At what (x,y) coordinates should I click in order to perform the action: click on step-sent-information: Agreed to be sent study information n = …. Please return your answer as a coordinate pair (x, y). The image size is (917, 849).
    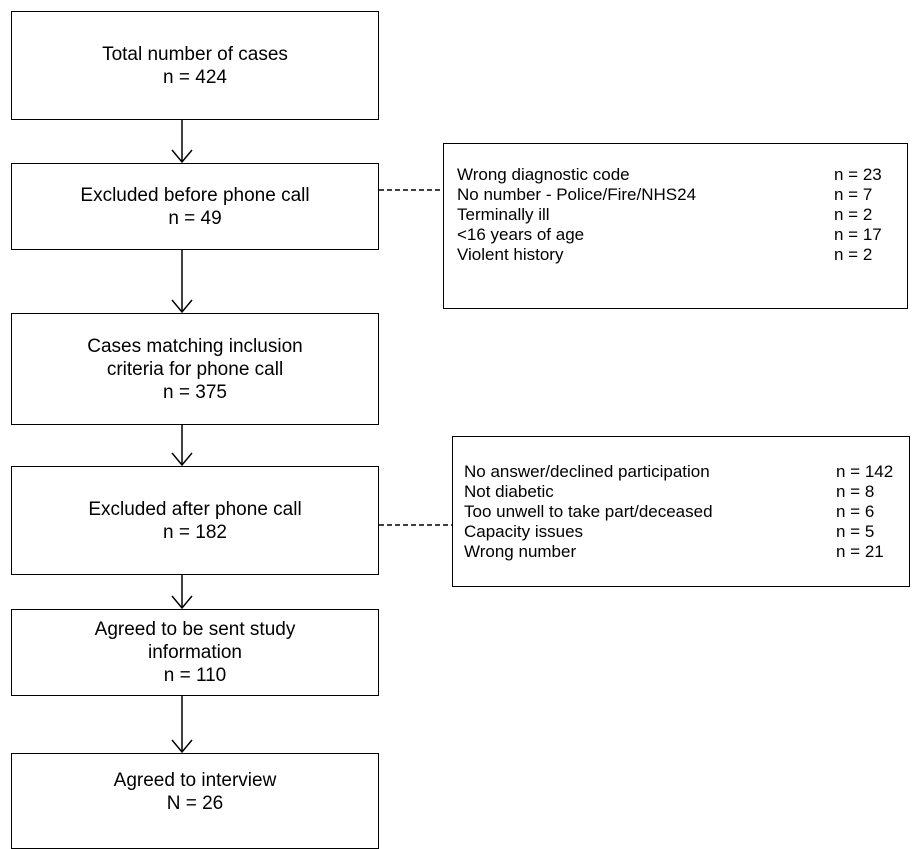
    Looking at the image, I should click on (195, 652).